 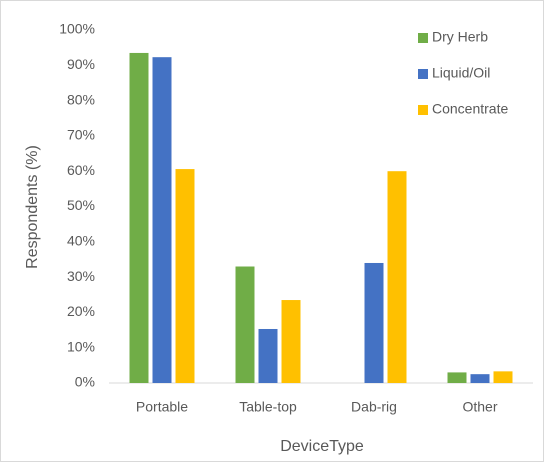 I want to click on legend-label: Concentrate, so click(x=470, y=109).